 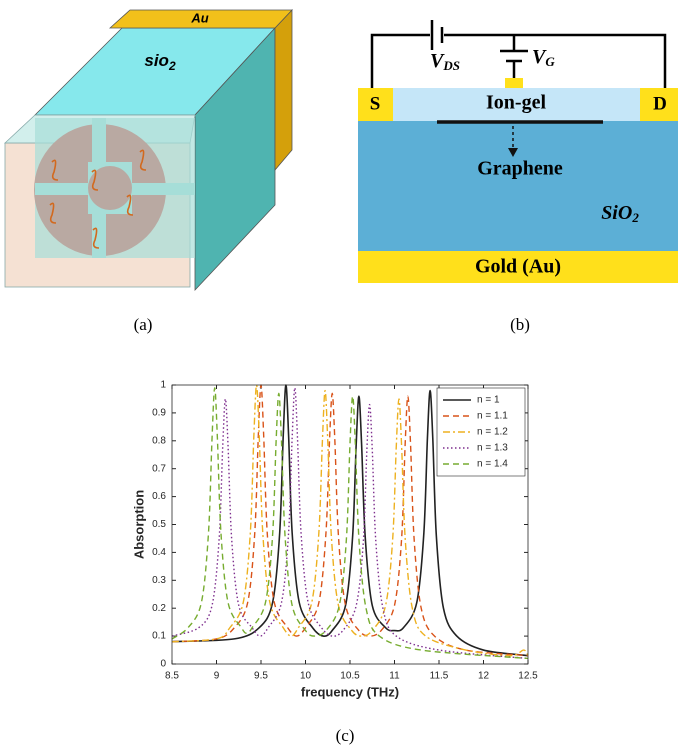 I want to click on arrow-head, so click(x=513, y=152).